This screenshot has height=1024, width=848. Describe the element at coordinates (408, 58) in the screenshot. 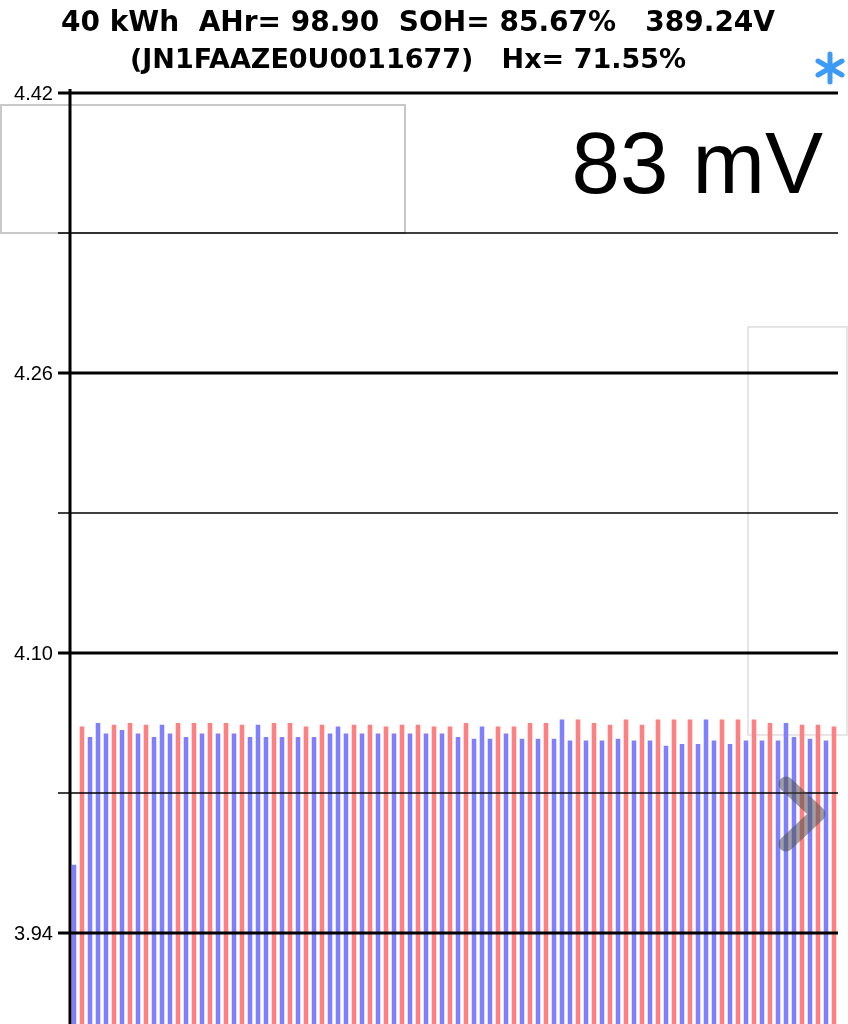

I see `chart-subtitle: (JN1FAAZE0U0011677) Hx= 71.55%` at that location.